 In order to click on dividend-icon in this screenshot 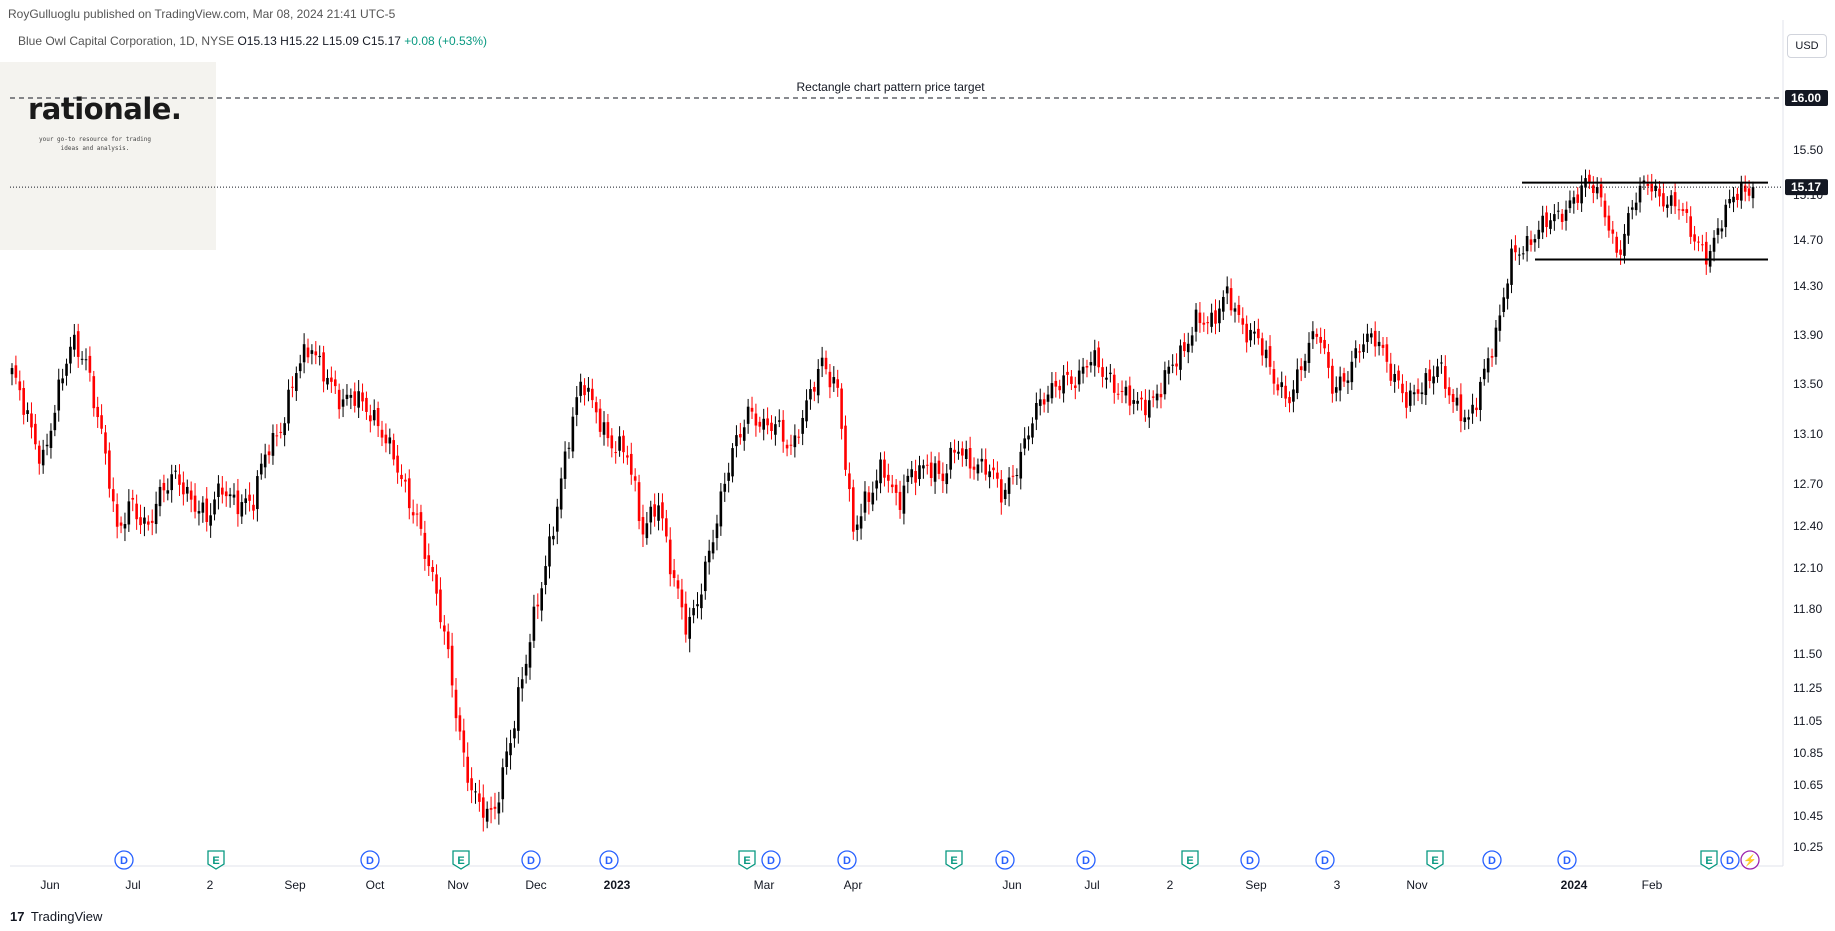, I will do `click(1325, 860)`.